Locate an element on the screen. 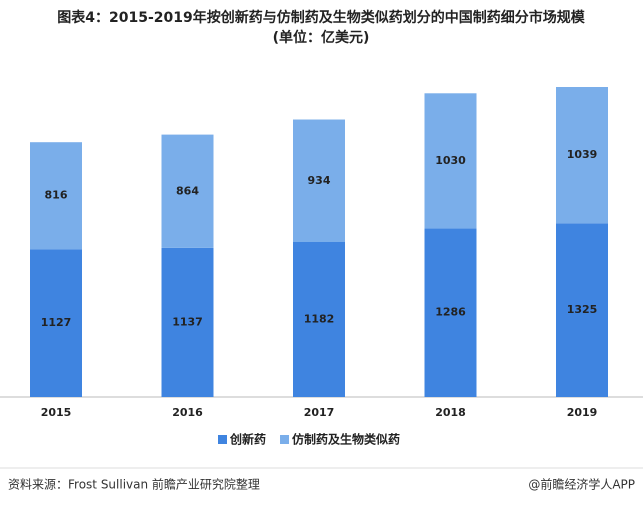 The image size is (643, 505). chart-subtitle: (单位：亿美元) is located at coordinates (321, 37).